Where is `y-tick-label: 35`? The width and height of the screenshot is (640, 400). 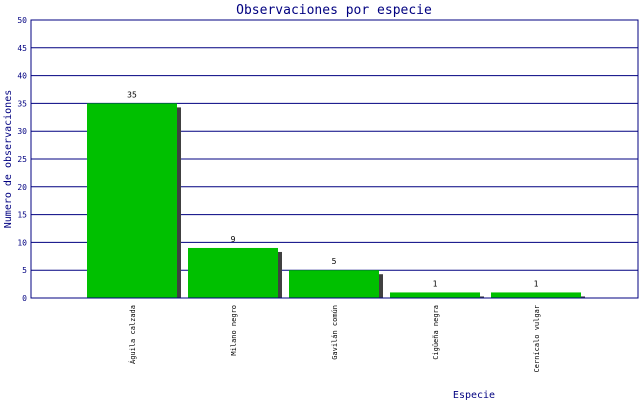 y-tick-label: 35 is located at coordinates (22, 103).